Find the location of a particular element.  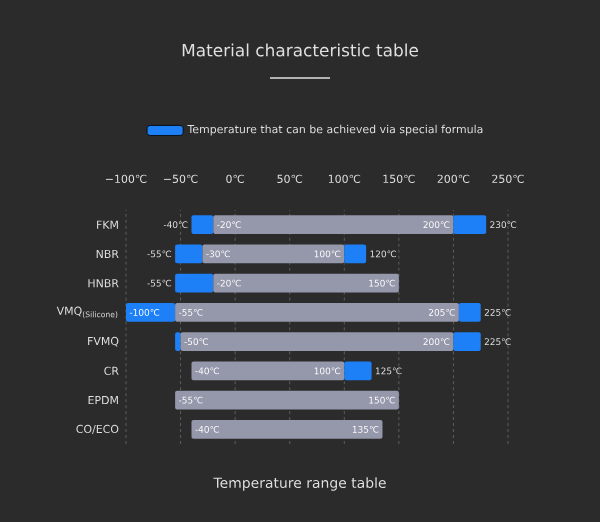

chart-title: Material characteristic table is located at coordinates (300, 50).